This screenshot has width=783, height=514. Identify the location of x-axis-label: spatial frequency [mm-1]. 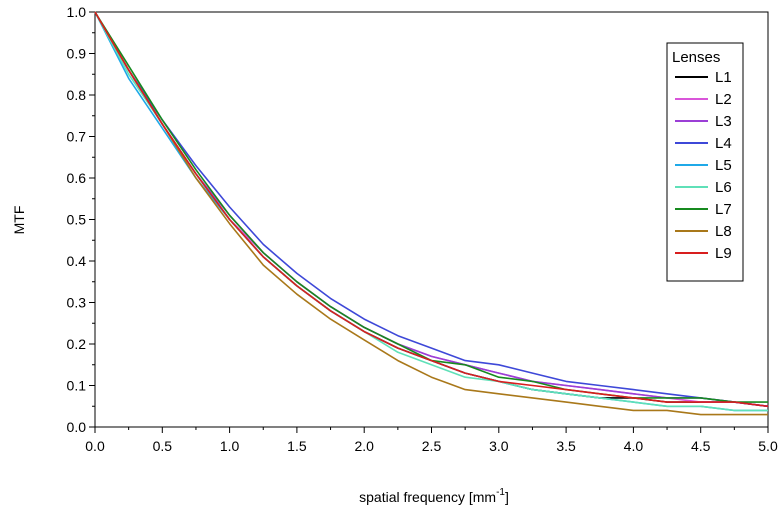
(434, 496).